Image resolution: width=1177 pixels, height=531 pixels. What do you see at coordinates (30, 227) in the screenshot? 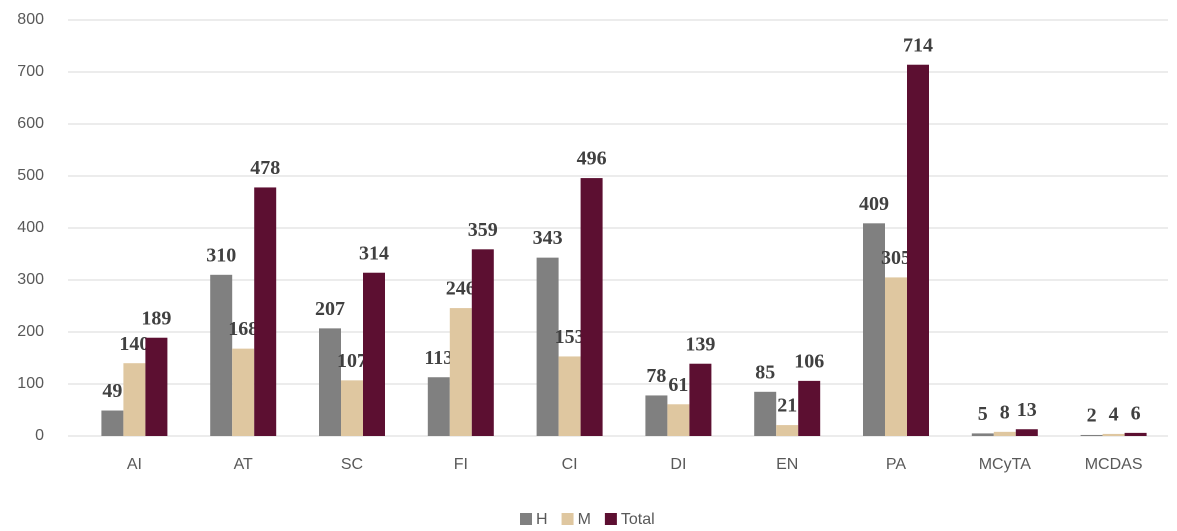
I see `y-tick-label: 400` at bounding box center [30, 227].